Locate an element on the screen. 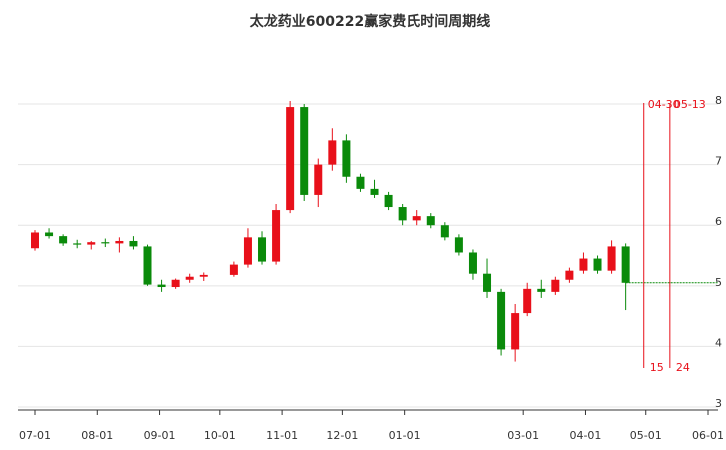 Image resolution: width=726 pixels, height=450 pixels. cycle-date: 04-30 is located at coordinates (664, 104).